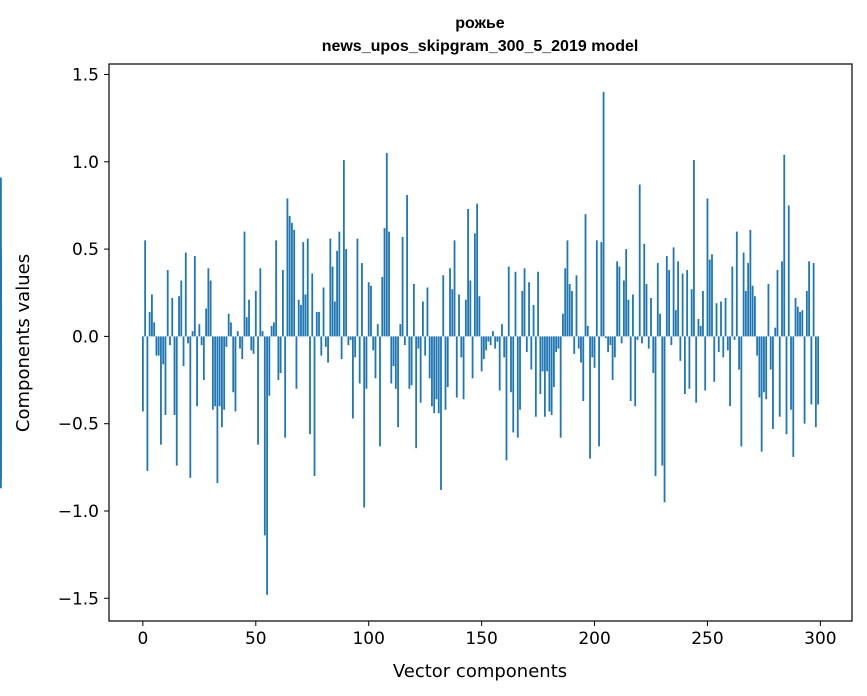 The width and height of the screenshot is (867, 696). Describe the element at coordinates (23, 343) in the screenshot. I see `y-axis-label: Components values` at that location.